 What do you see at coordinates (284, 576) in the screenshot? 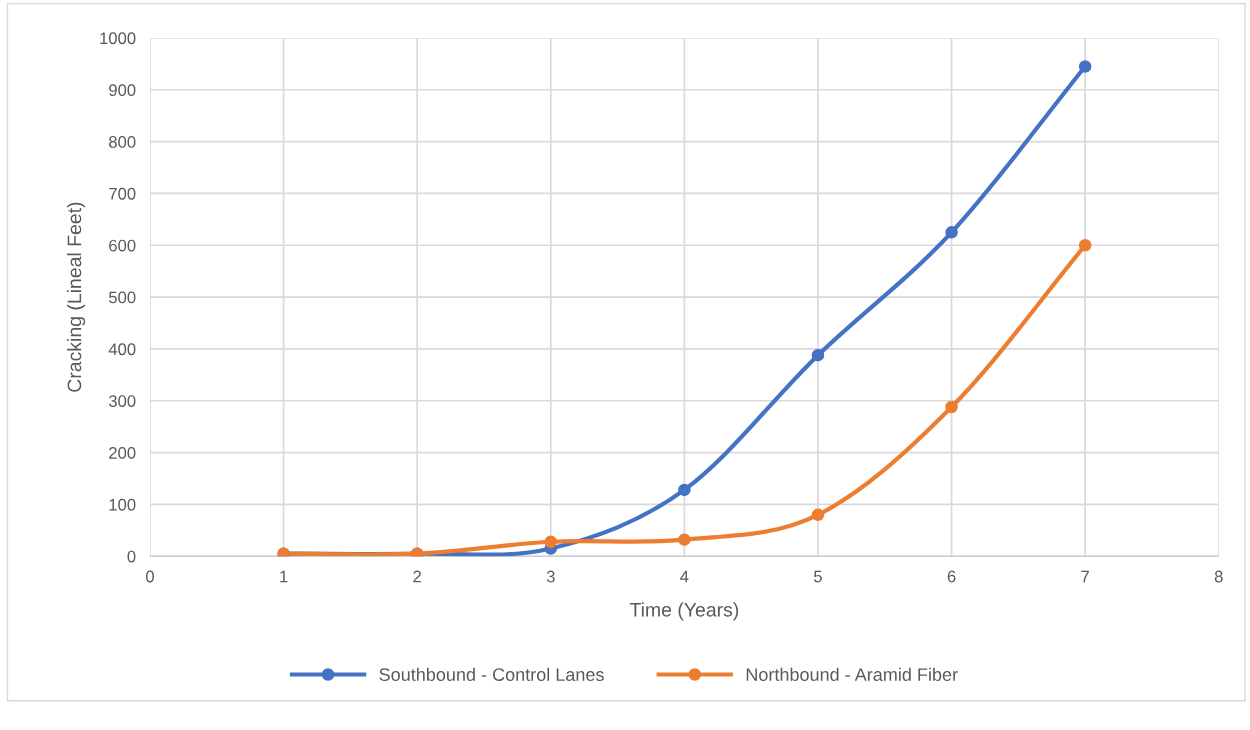
I see `x-tick-label: 1` at bounding box center [284, 576].